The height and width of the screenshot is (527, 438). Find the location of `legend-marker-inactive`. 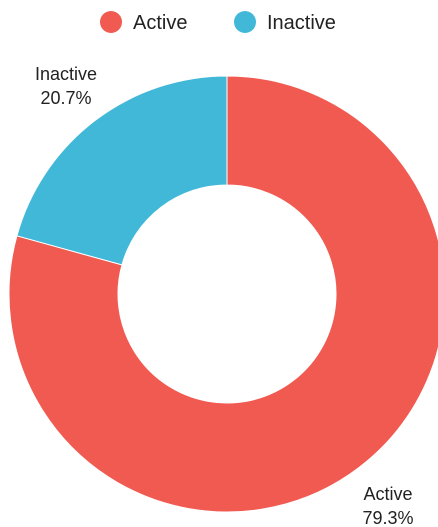

legend-marker-inactive is located at coordinates (245, 22).